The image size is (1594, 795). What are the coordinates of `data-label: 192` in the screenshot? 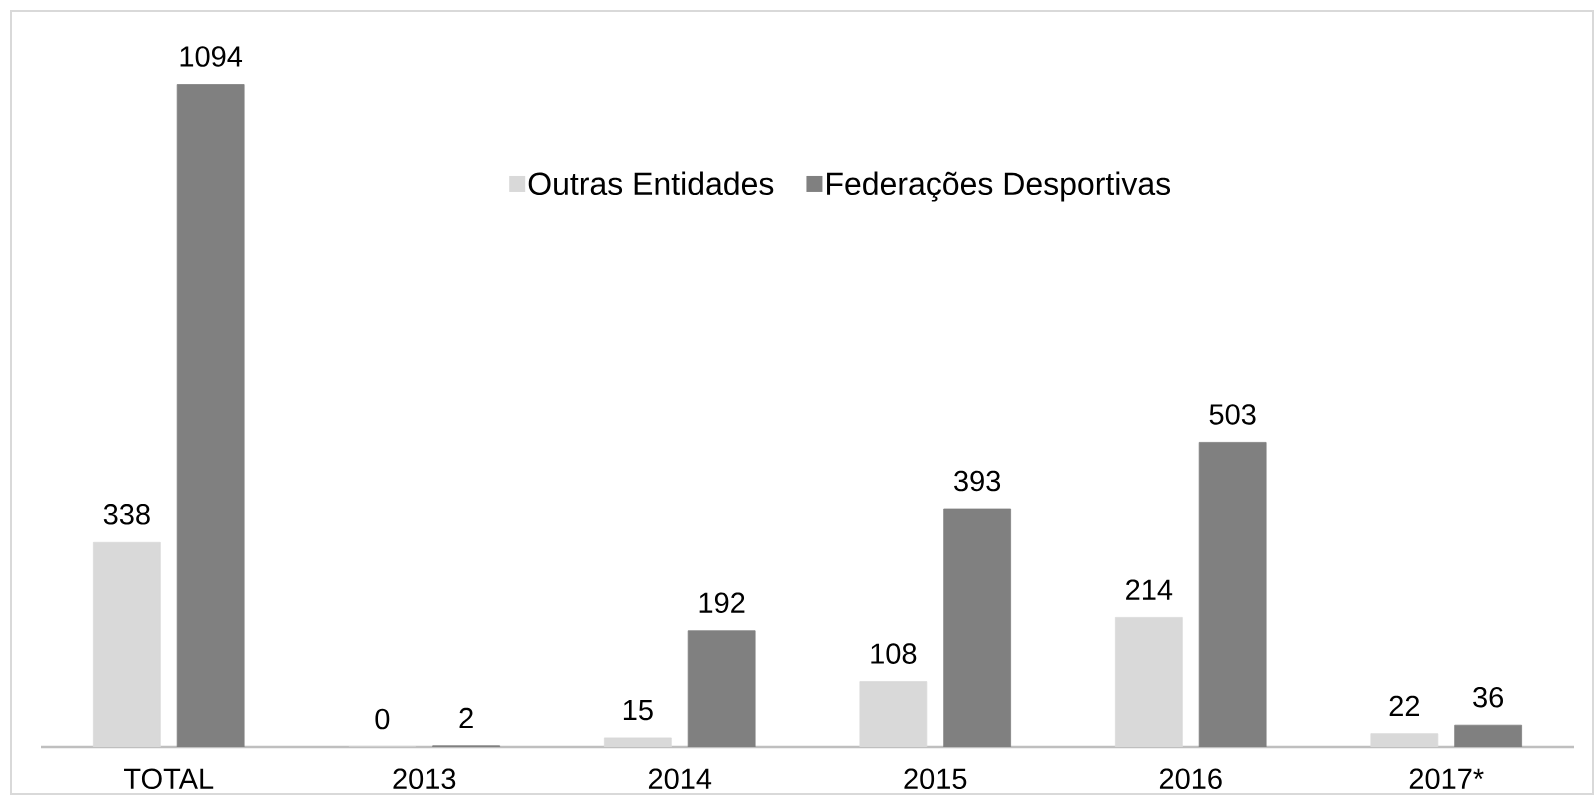 It's located at (722, 603).